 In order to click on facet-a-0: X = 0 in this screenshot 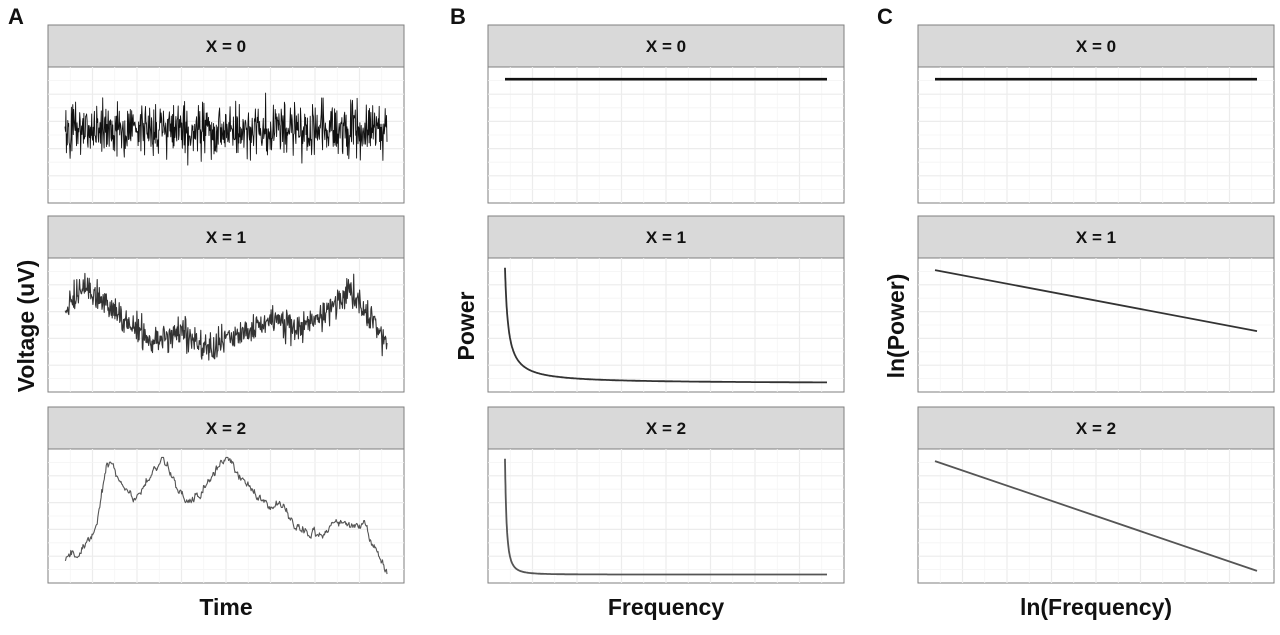, I will do `click(226, 114)`.